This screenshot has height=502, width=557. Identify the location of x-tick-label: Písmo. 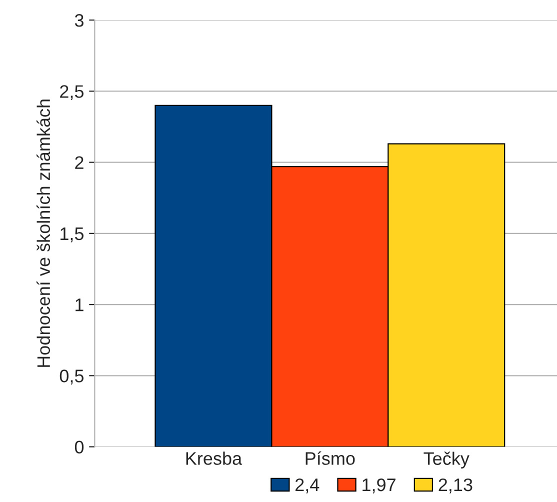
(330, 458).